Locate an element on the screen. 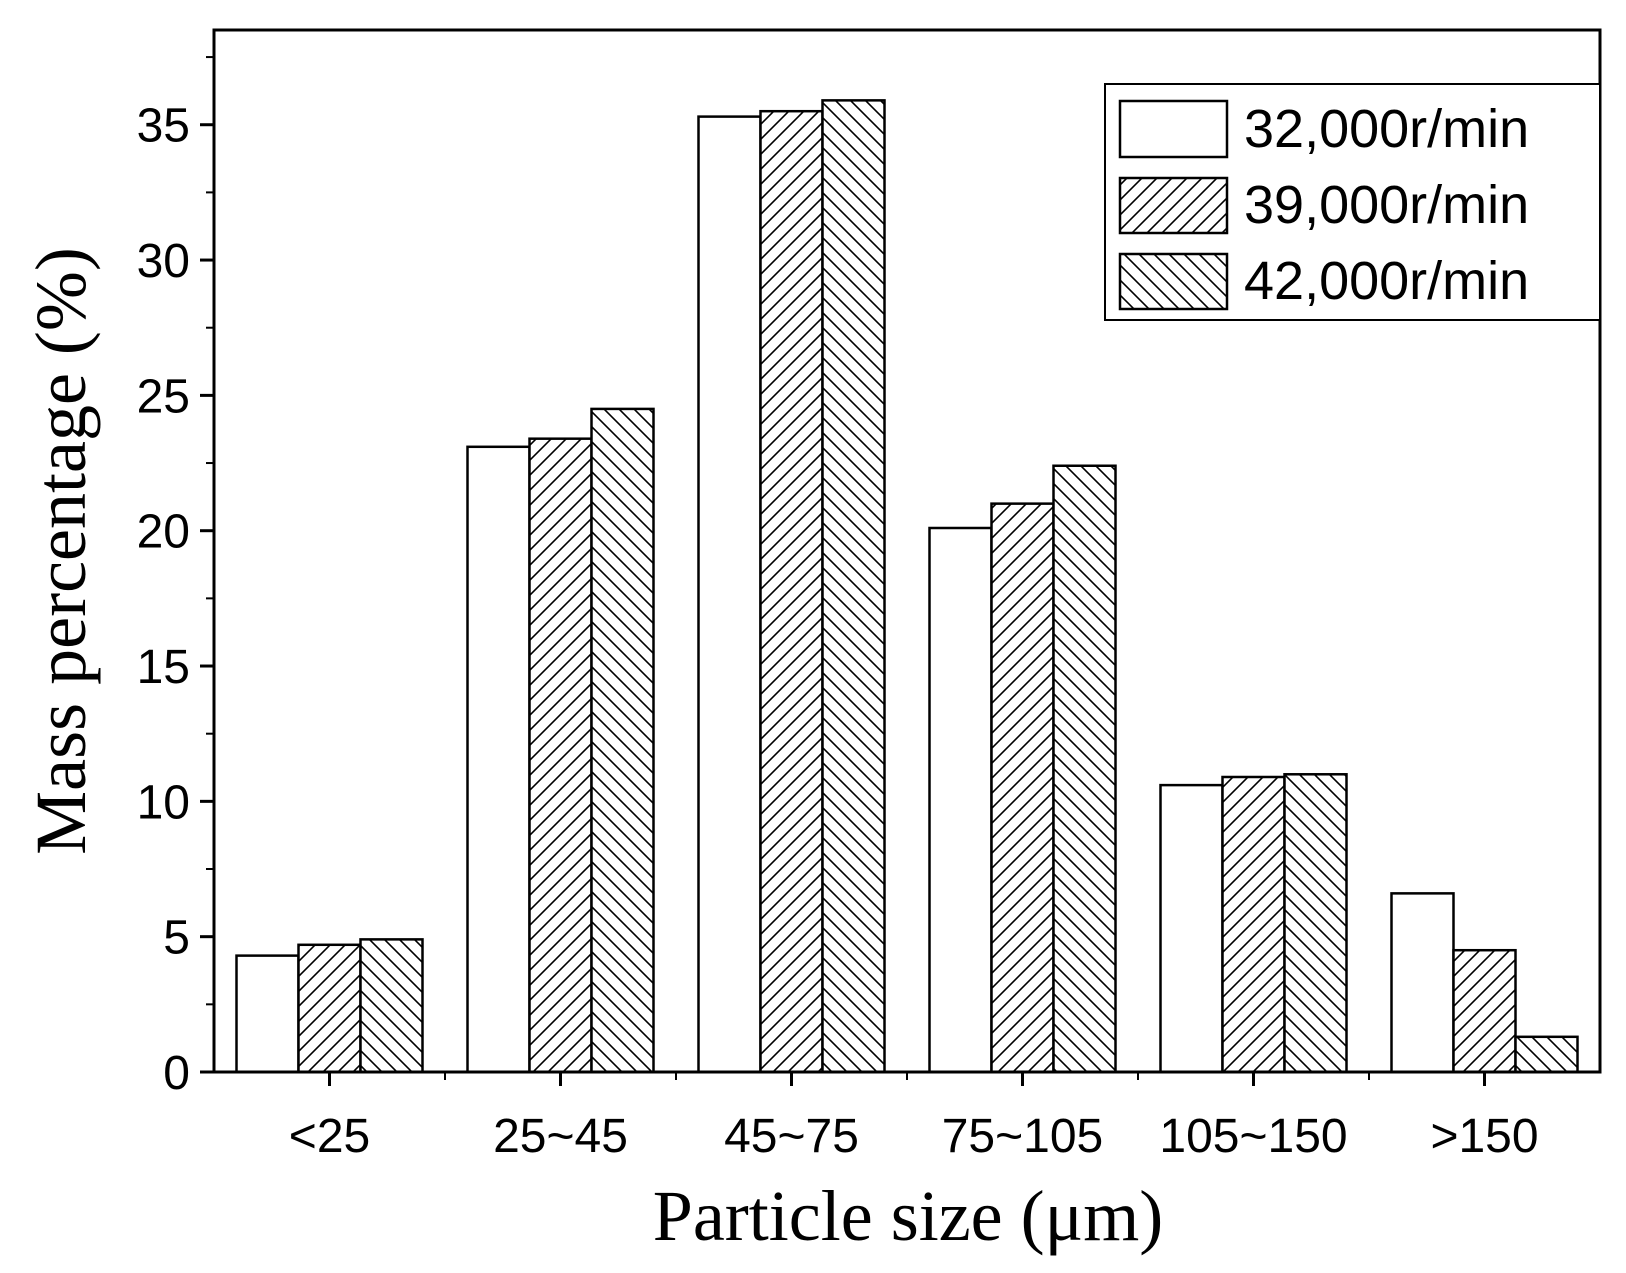  y-axis-title: Mass percentage (%) is located at coordinates (61, 551).